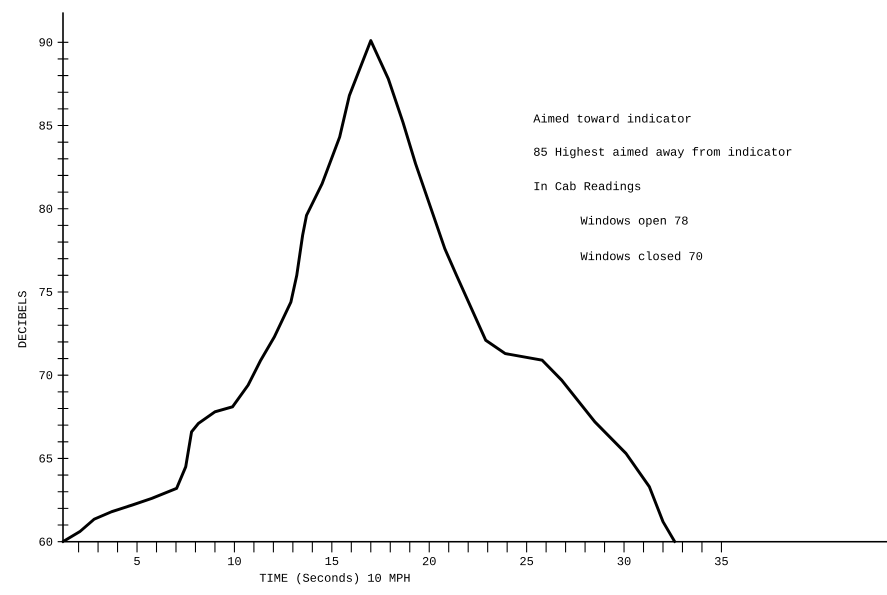 The width and height of the screenshot is (887, 595). Describe the element at coordinates (624, 561) in the screenshot. I see `x-tick-label: 30` at that location.